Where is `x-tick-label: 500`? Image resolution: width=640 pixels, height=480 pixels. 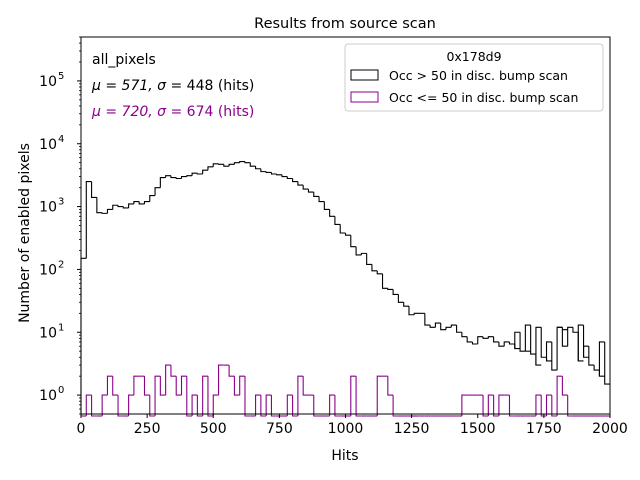 x-tick-label: 500 is located at coordinates (213, 429).